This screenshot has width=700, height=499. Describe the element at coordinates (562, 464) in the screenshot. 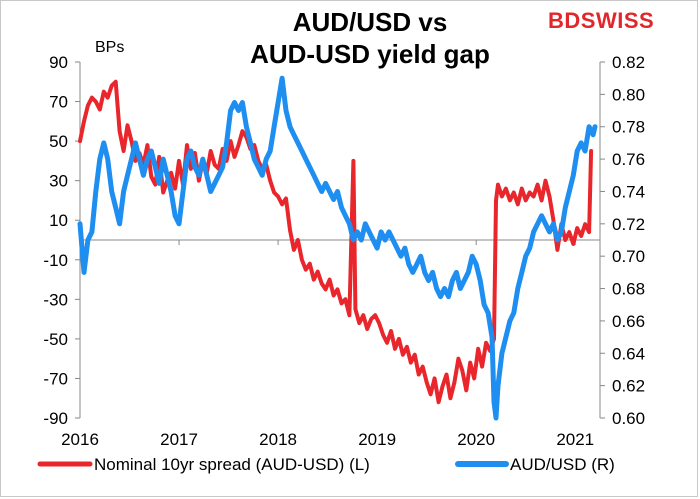

I see `legend-label-audusd: AUD/USD (R)` at that location.